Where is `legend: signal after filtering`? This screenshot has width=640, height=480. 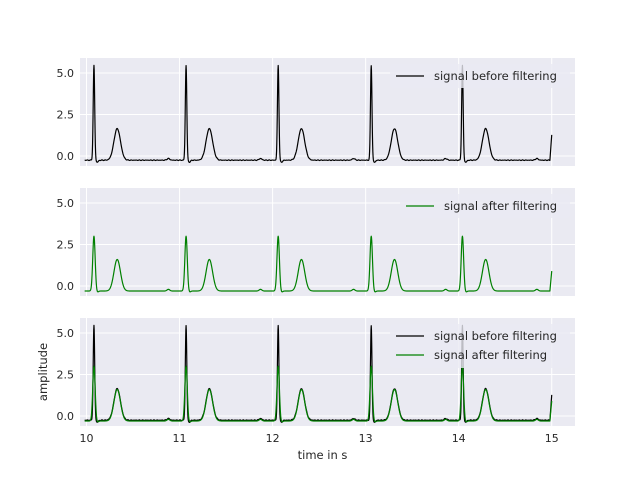 legend: signal after filtering is located at coordinates (485, 206).